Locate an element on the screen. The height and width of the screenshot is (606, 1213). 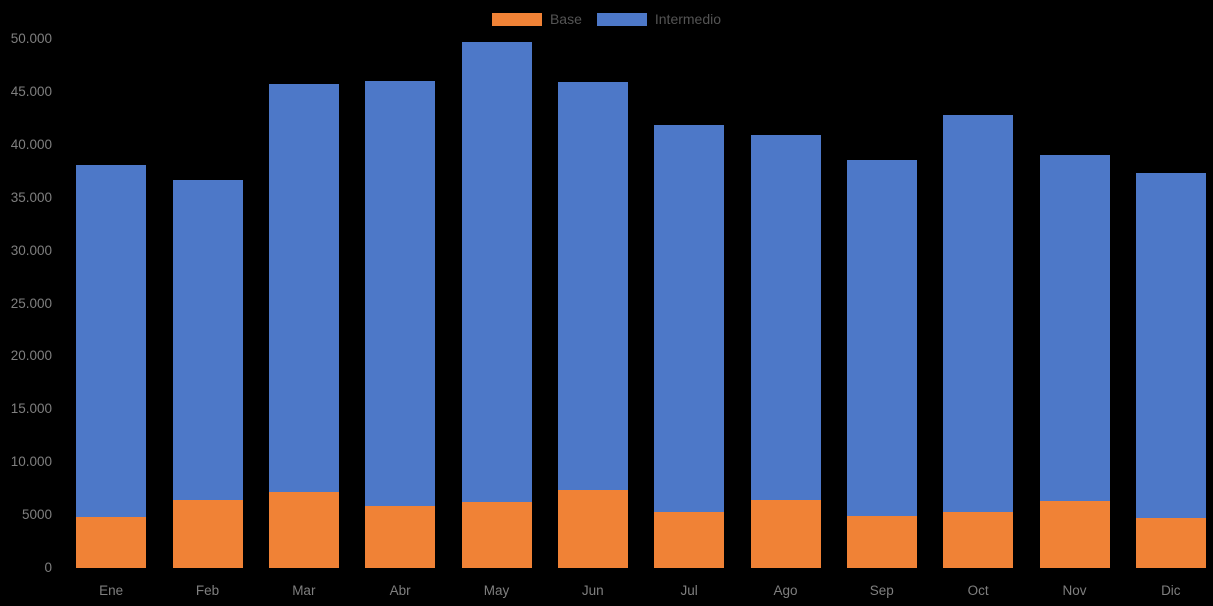
legend-swatch-base-icon is located at coordinates (516, 19).